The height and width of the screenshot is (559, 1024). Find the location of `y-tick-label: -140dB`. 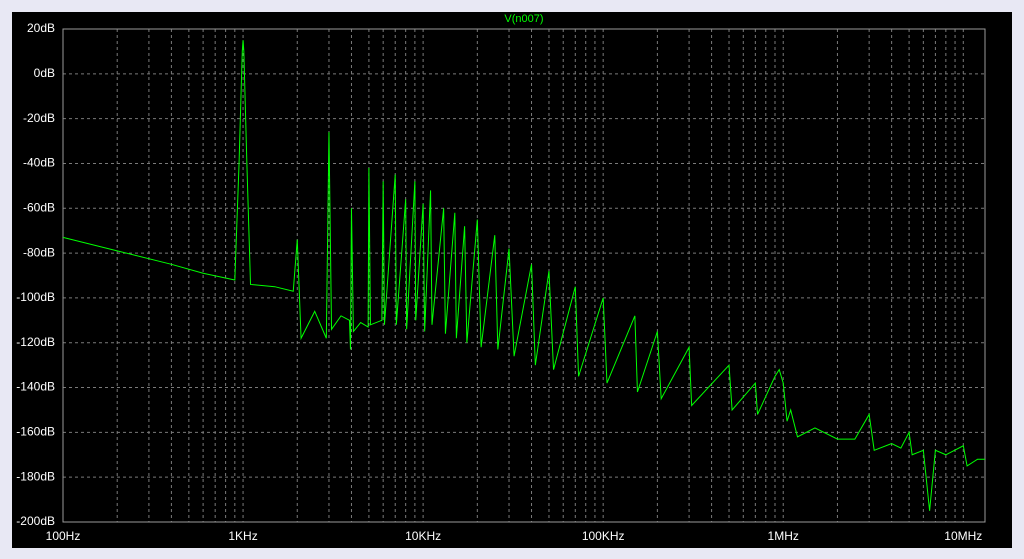

y-tick-label: -140dB is located at coordinates (35, 387).